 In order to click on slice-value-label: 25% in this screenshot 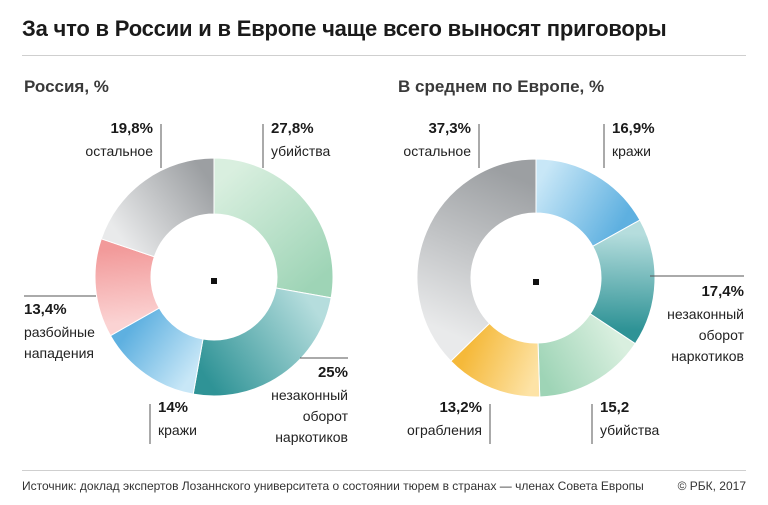, I will do `click(333, 372)`.